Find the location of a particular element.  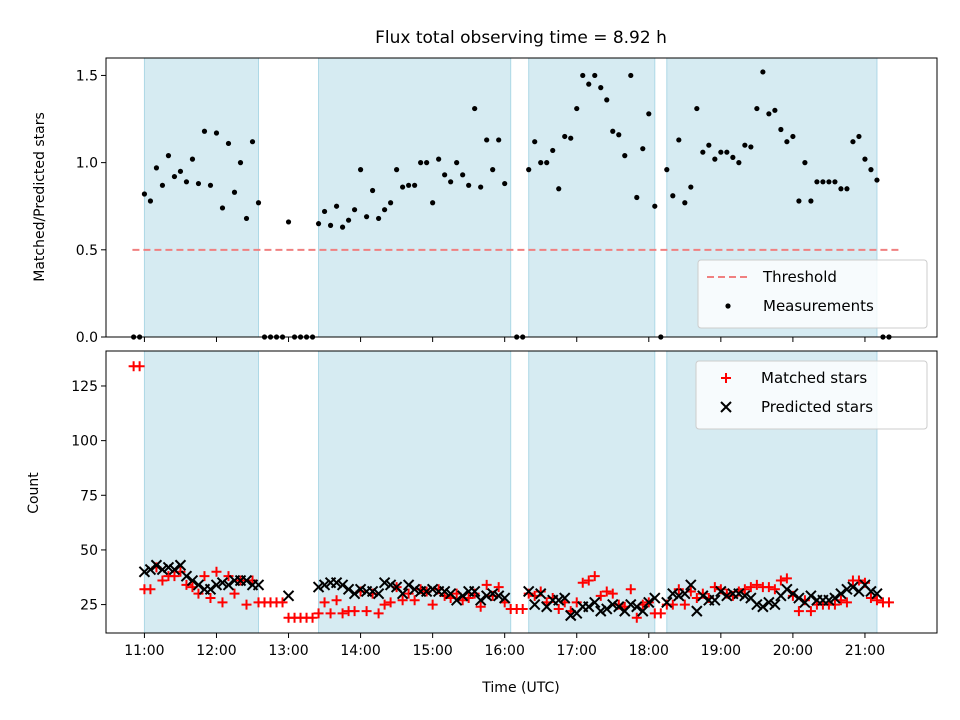

y-tick-label: 125 is located at coordinates (84, 387).